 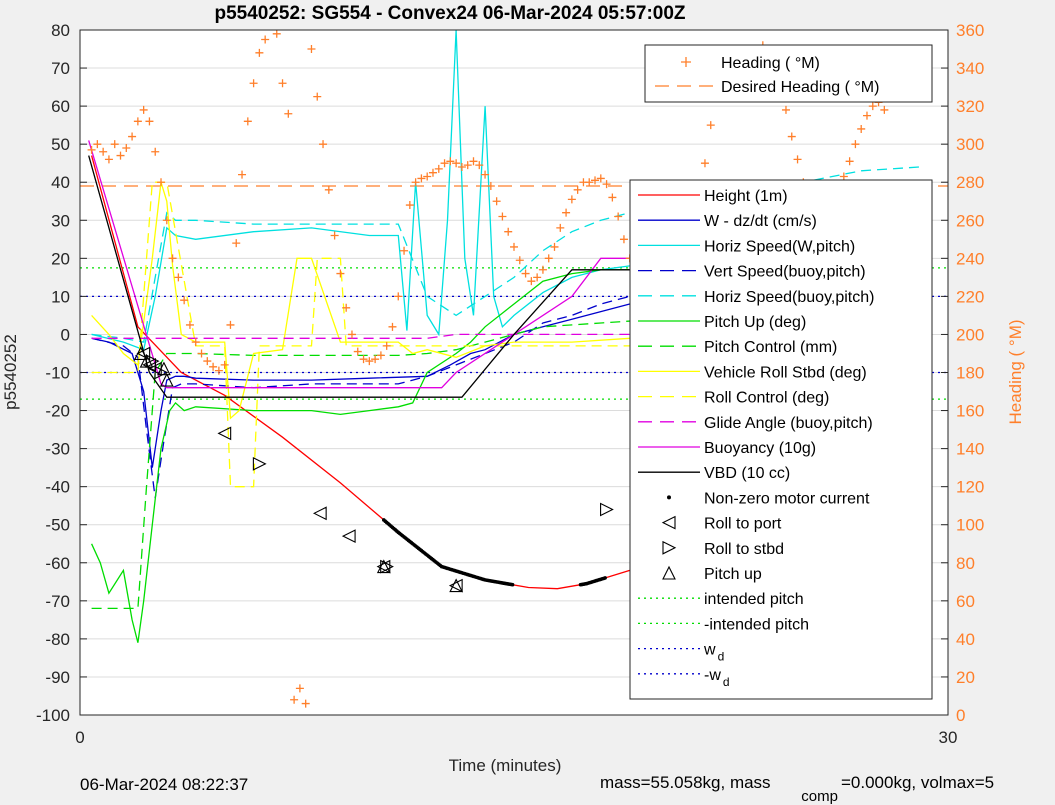 What do you see at coordinates (743, 524) in the screenshot?
I see `legend-label: Roll to port` at bounding box center [743, 524].